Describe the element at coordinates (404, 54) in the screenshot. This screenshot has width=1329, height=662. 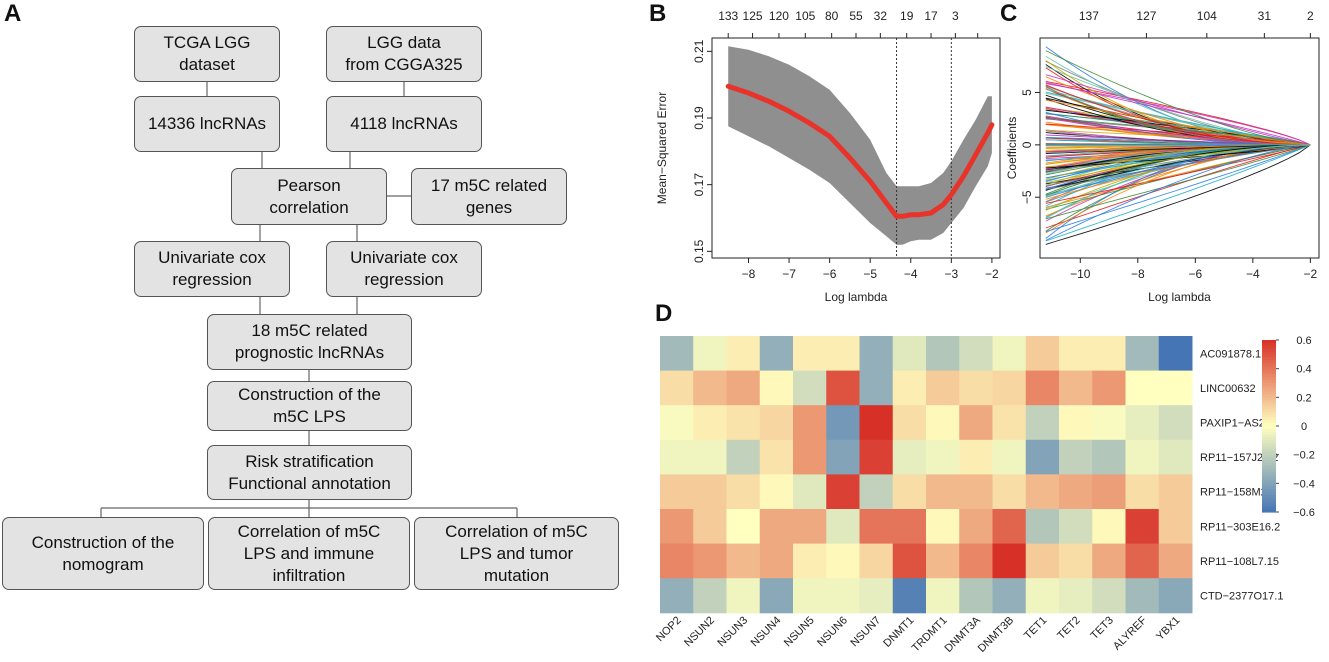
I see `cgga-dataset-box: LGG data from CGGA325` at that location.